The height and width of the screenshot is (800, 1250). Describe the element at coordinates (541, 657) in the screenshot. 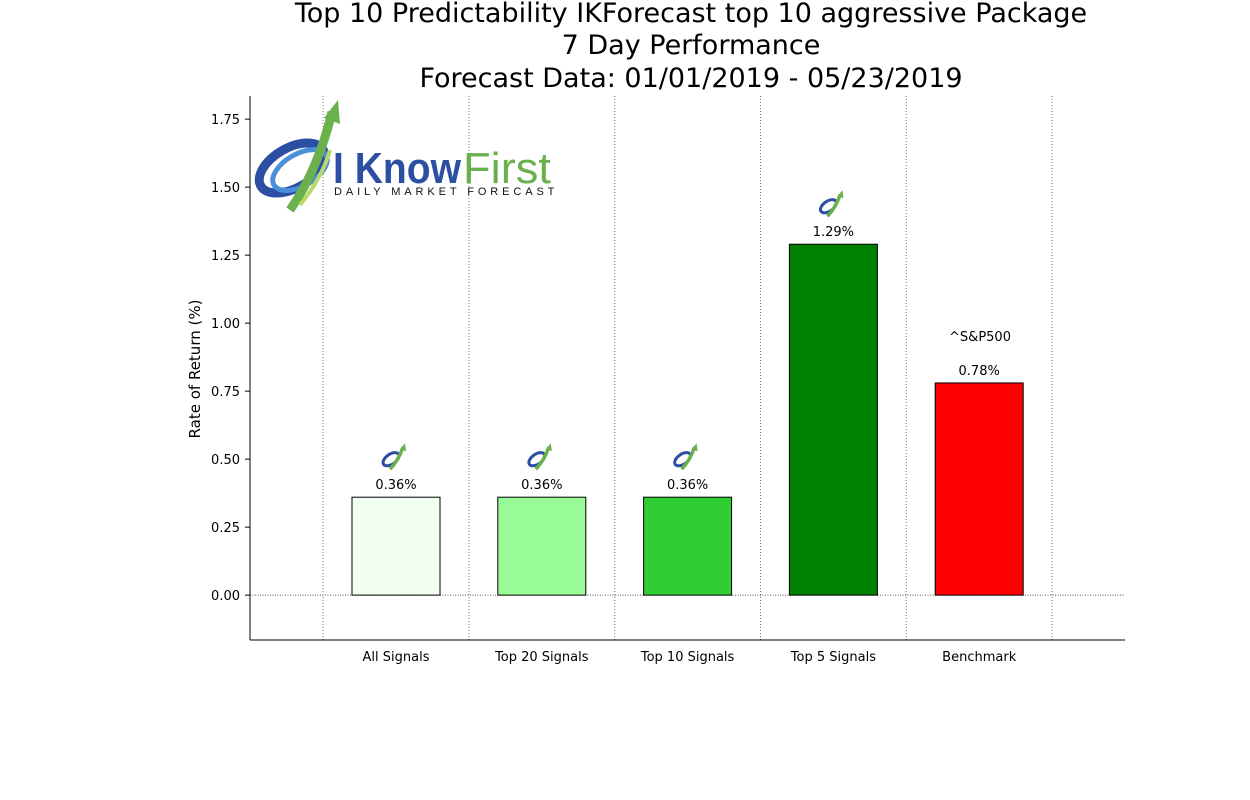

I see `x-tick-label: Top 20 Signals` at that location.